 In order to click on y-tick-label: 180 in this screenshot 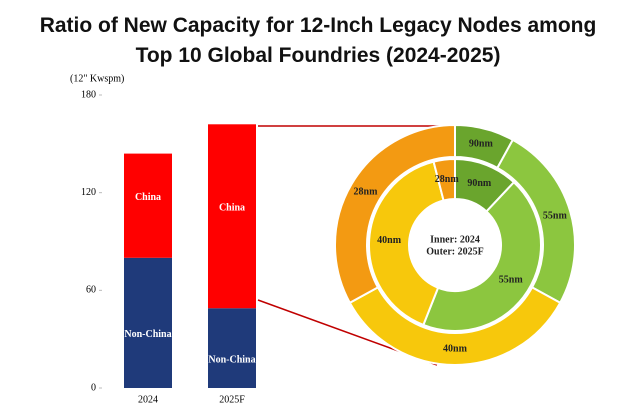, I will do `click(88, 94)`.